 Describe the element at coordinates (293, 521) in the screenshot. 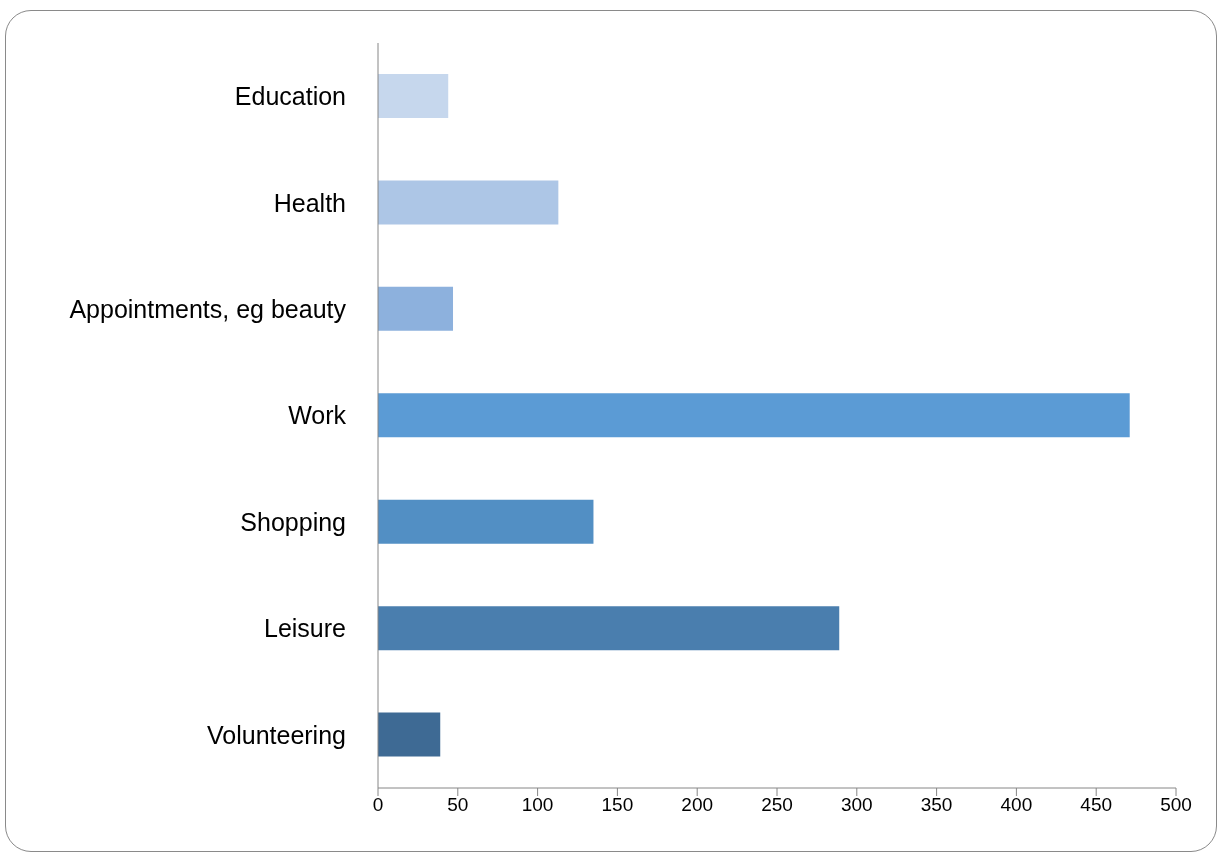

I see `y-tick-label: Shopping` at that location.